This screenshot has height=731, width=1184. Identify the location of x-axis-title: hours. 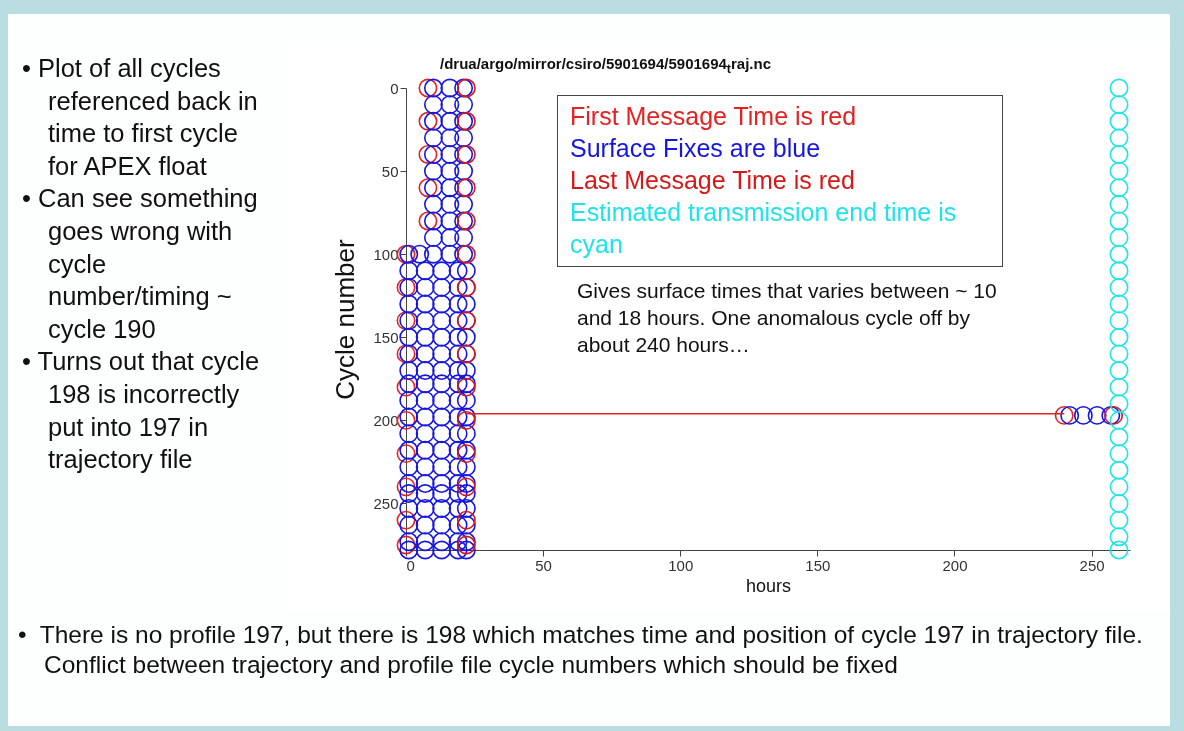
(768, 585).